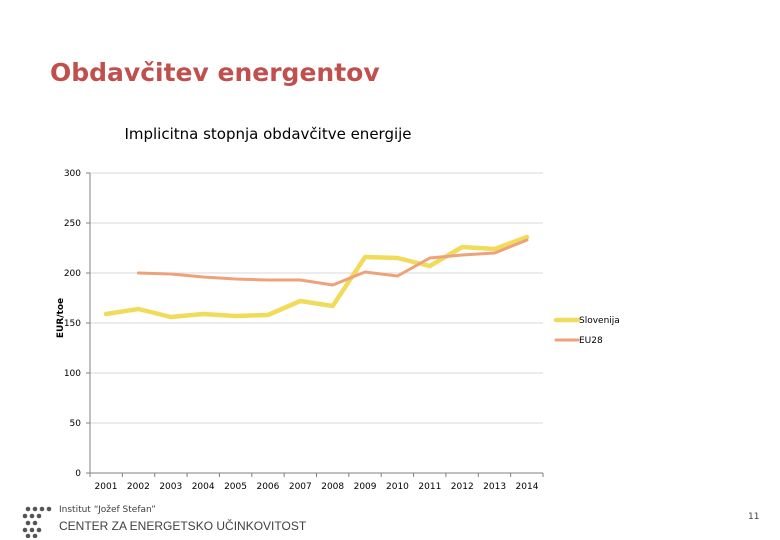  I want to click on x-tick-label: 2004, so click(203, 487).